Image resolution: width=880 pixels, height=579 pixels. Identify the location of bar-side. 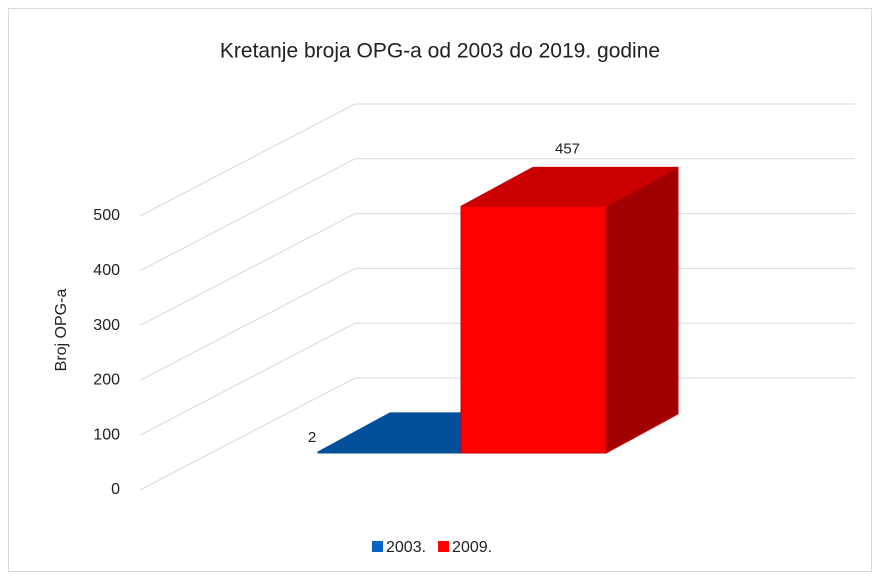
(642, 310).